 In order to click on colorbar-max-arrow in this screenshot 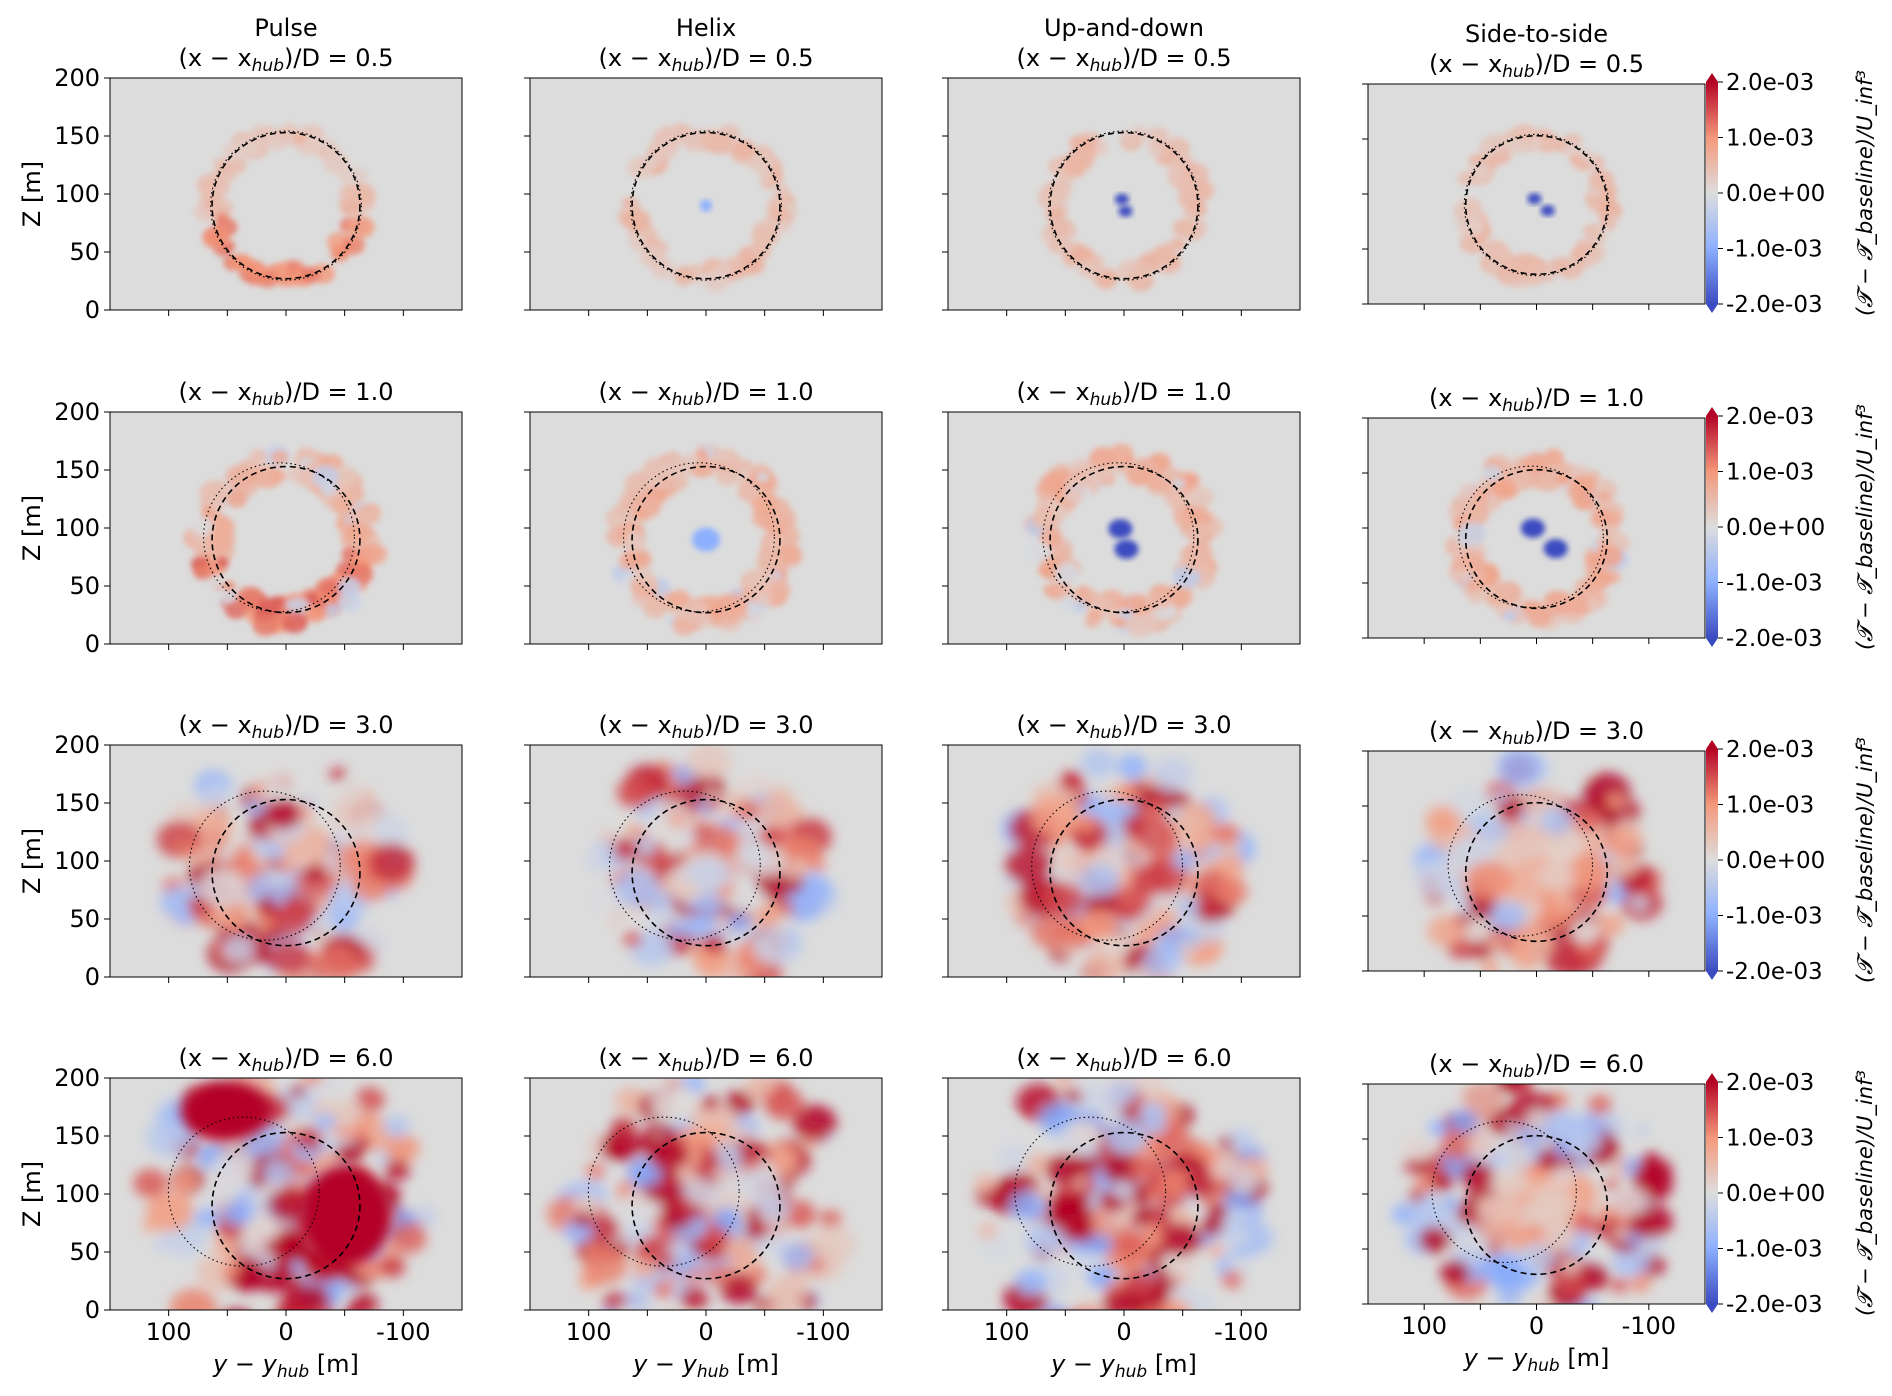, I will do `click(1712, 411)`.